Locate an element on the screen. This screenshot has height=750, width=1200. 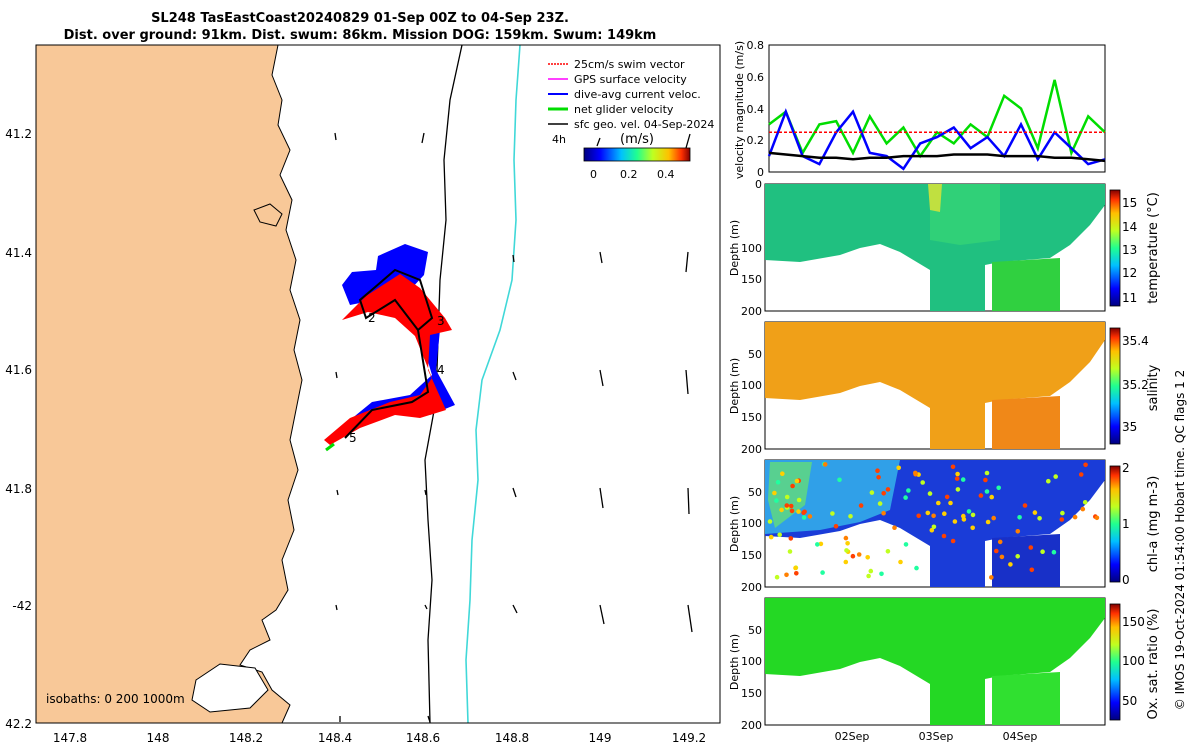
velocity-y-tick: 0.4 is located at coordinates (756, 109).